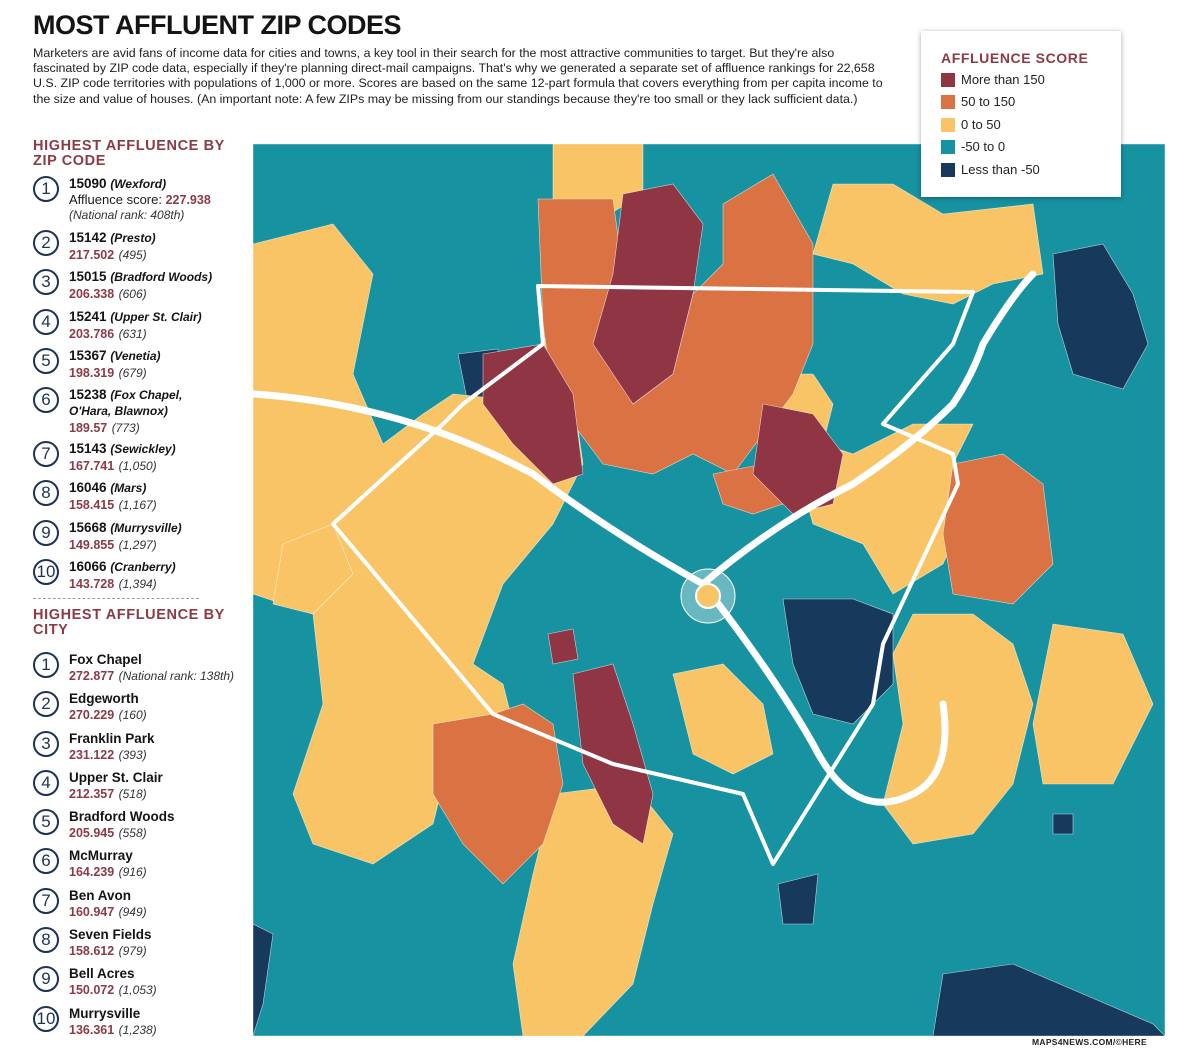  What do you see at coordinates (46, 979) in the screenshot?
I see `rank-number-badge: 9` at bounding box center [46, 979].